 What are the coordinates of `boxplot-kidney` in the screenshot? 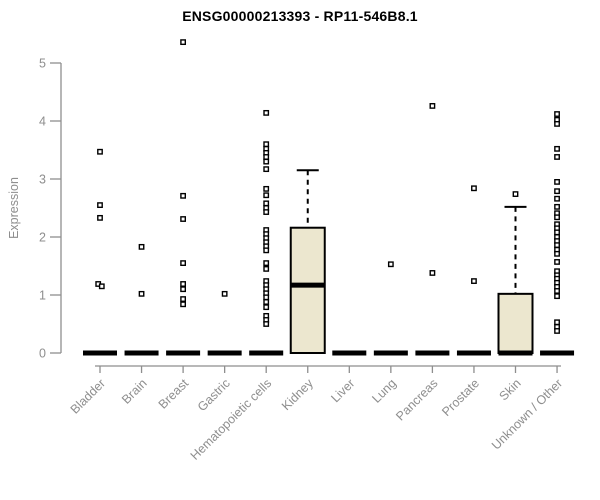 It's located at (307, 261).